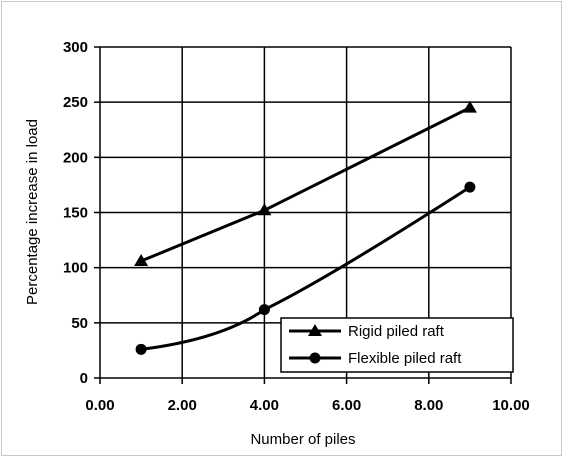  What do you see at coordinates (315, 330) in the screenshot?
I see `legend-triangle-marker` at bounding box center [315, 330].